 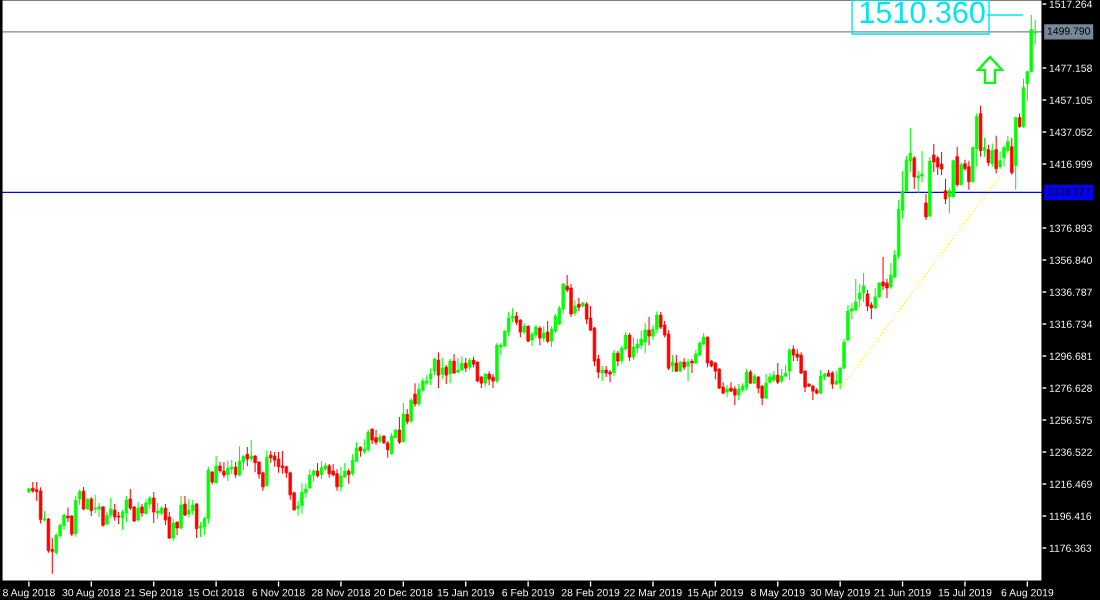 What do you see at coordinates (922, 12) in the screenshot?
I see `annotation: 1510.360` at bounding box center [922, 12].